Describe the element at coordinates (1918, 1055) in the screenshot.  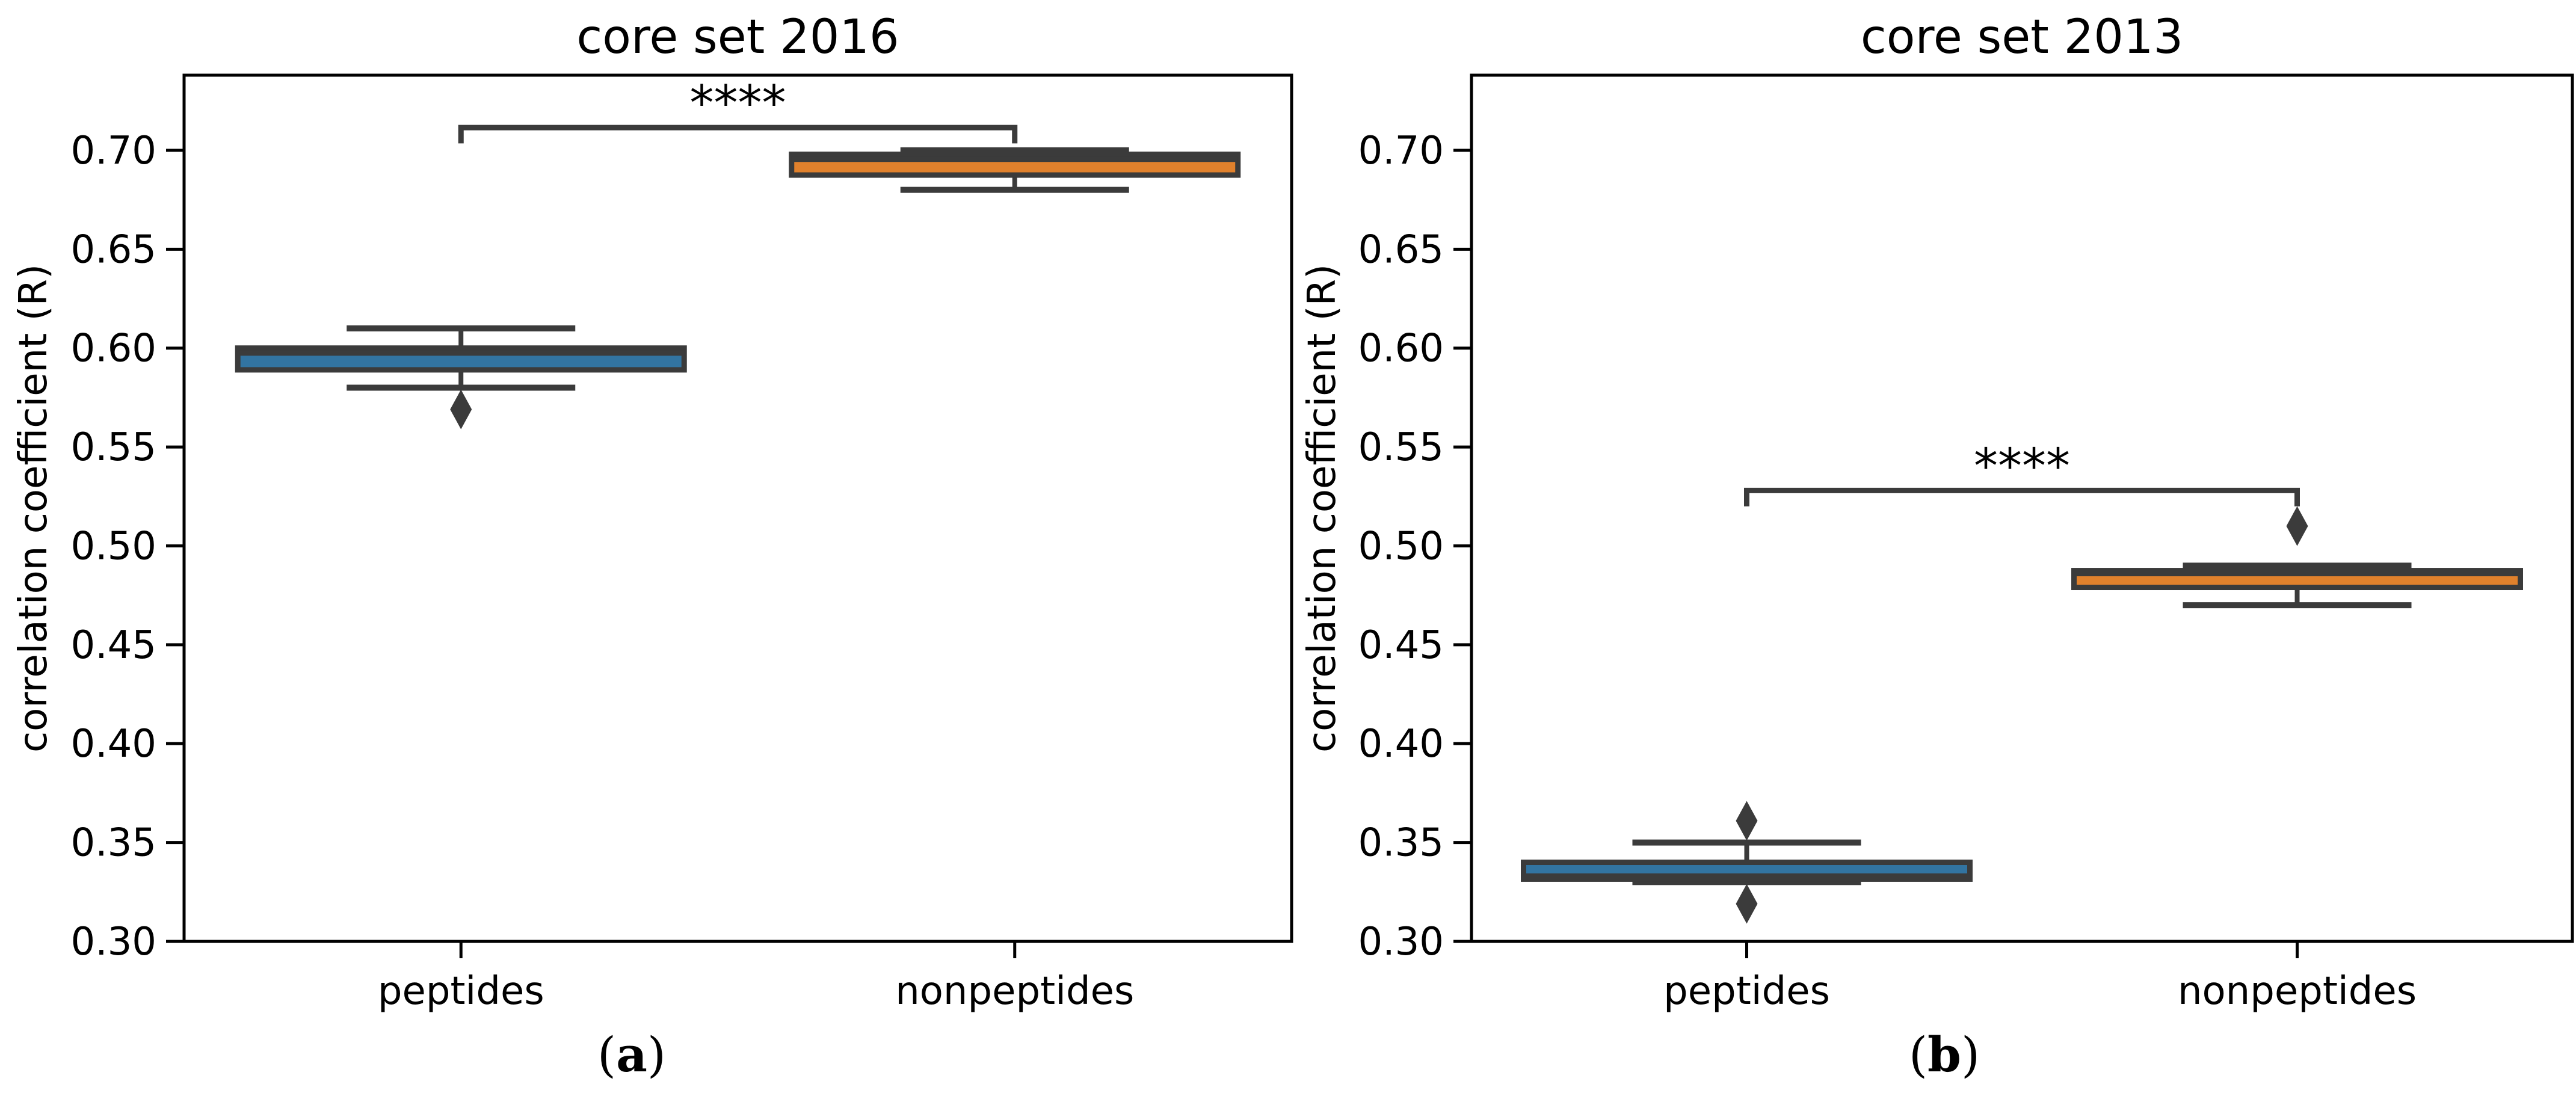
I see `caption-b-open-paren: (` at that location.